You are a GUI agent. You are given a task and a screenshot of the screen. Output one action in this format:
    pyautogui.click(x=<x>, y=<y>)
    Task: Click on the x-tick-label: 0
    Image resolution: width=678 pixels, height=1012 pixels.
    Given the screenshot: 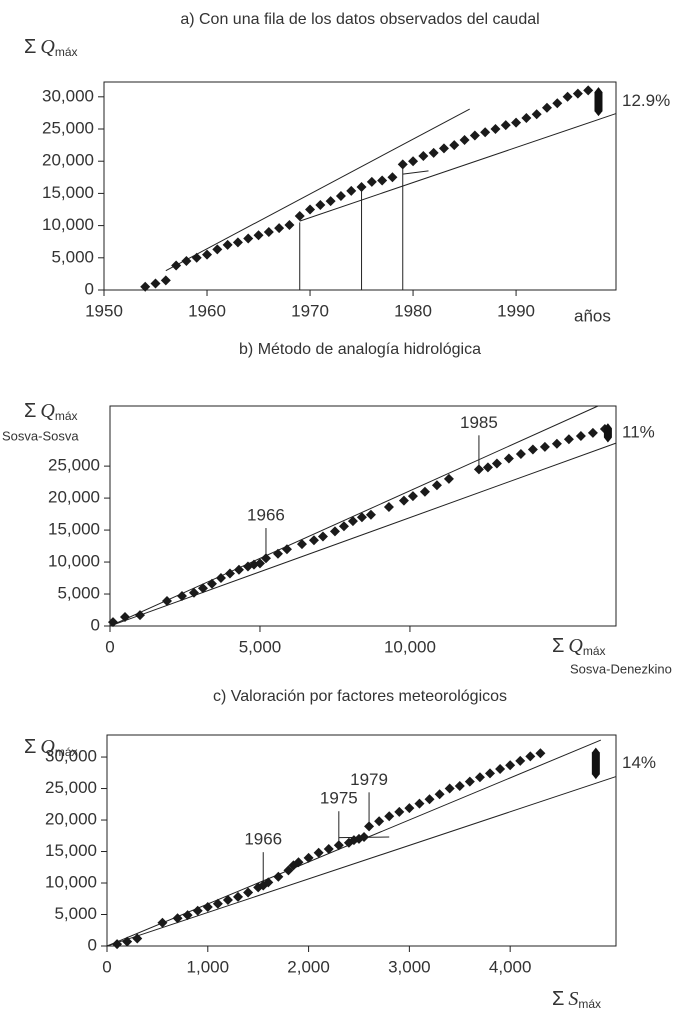 What is the action you would take?
    pyautogui.click(x=109, y=646)
    